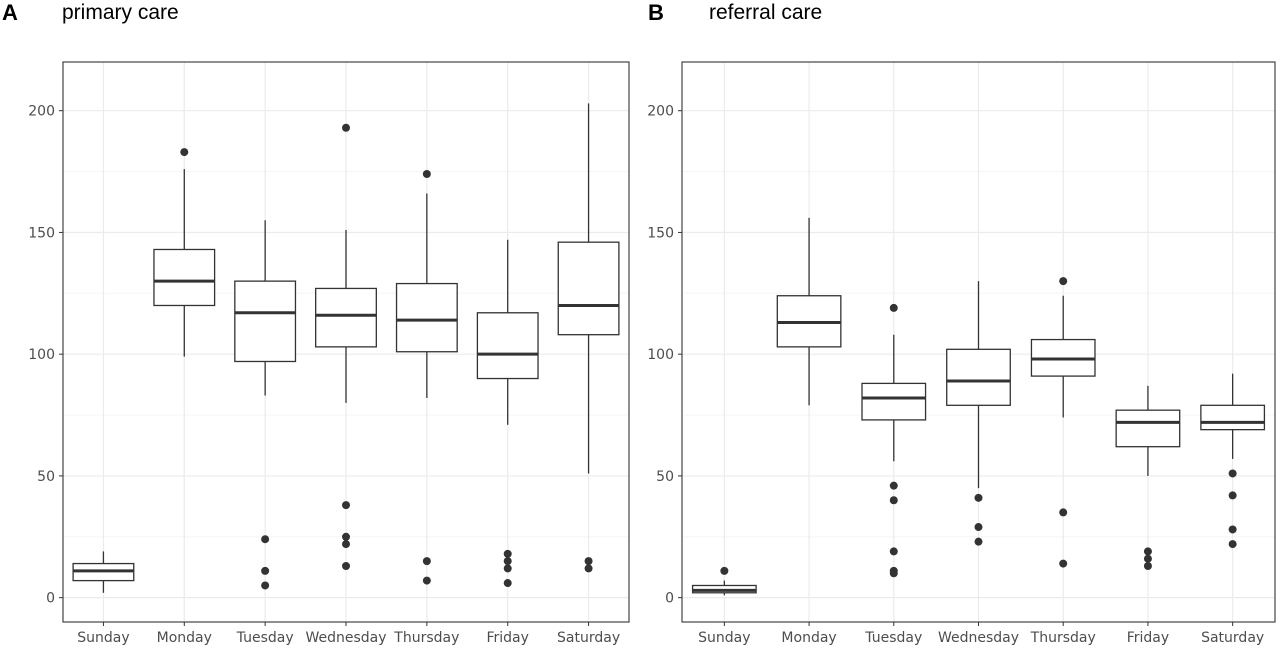 The width and height of the screenshot is (1280, 649). What do you see at coordinates (120, 12) in the screenshot?
I see `panel-a-title: primary care` at bounding box center [120, 12].